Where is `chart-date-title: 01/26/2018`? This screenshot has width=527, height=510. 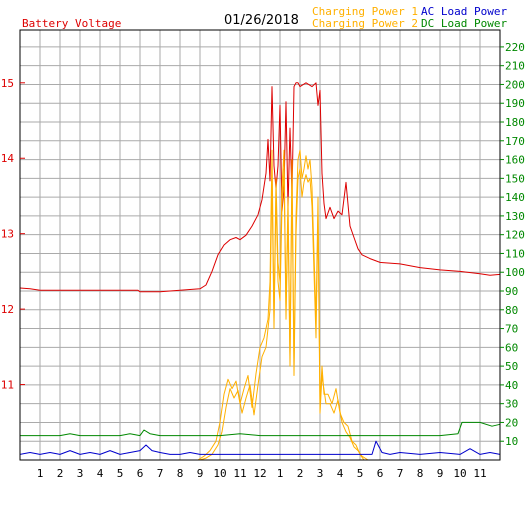
chart-date-title: 01/26/2018 is located at coordinates (261, 20).